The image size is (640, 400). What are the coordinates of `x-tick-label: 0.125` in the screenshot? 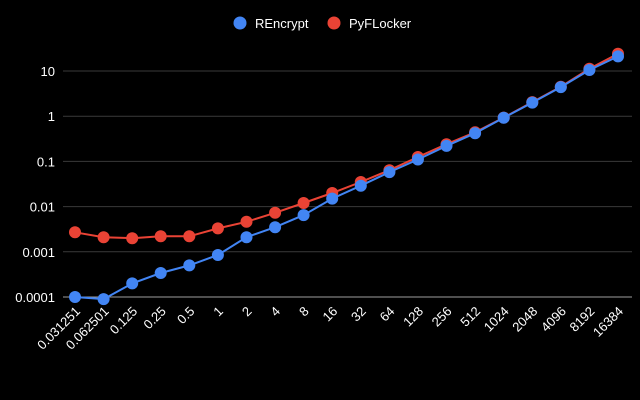 It's located at (124, 321).